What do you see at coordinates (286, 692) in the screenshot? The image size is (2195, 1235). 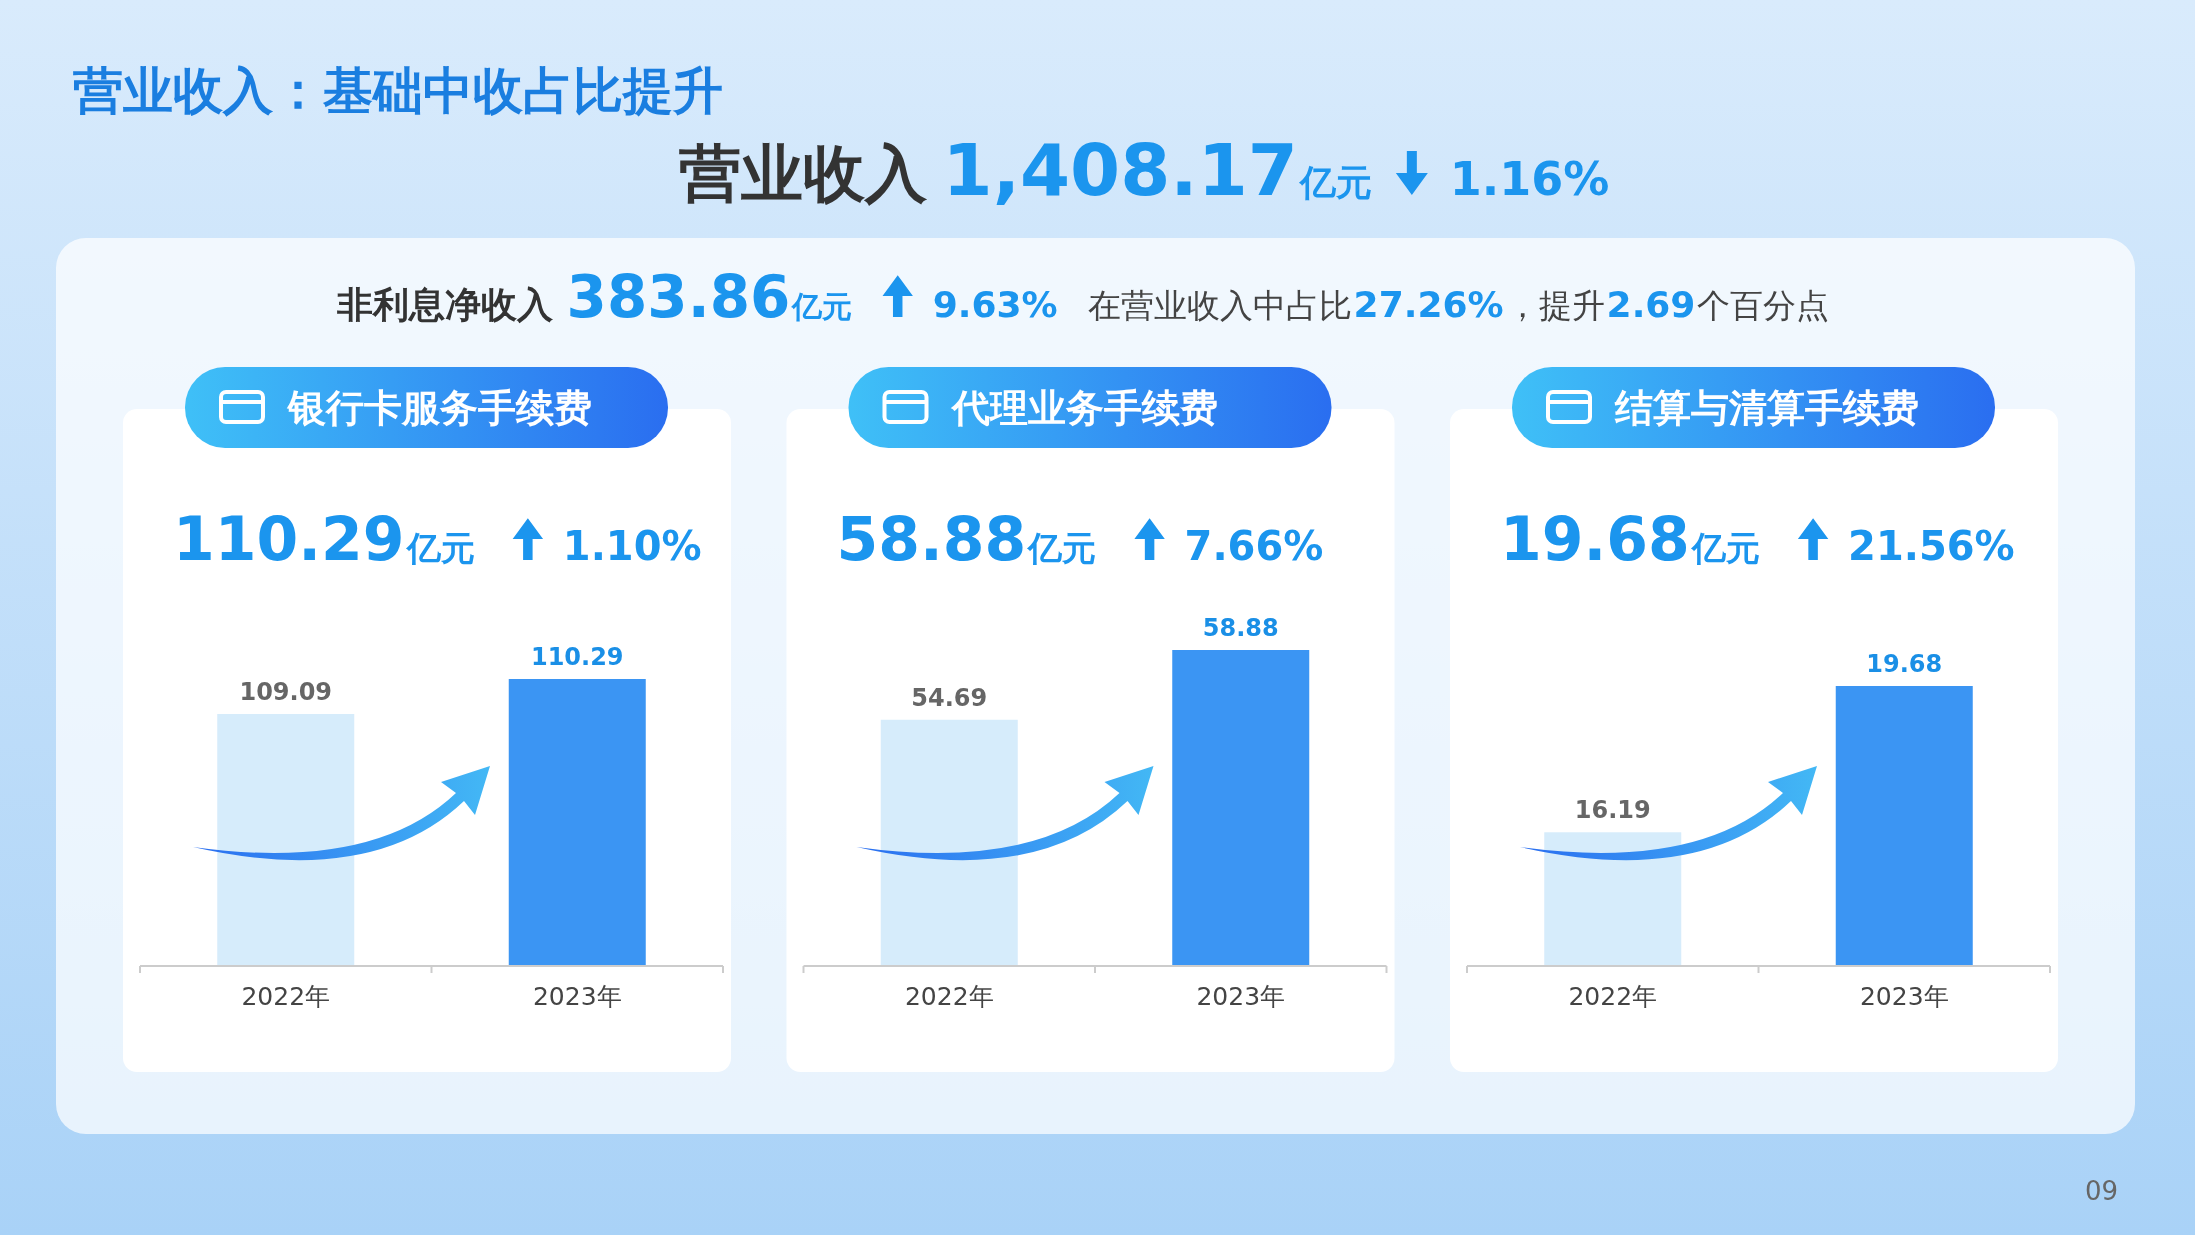 I see `data-label: 109.09` at bounding box center [286, 692].